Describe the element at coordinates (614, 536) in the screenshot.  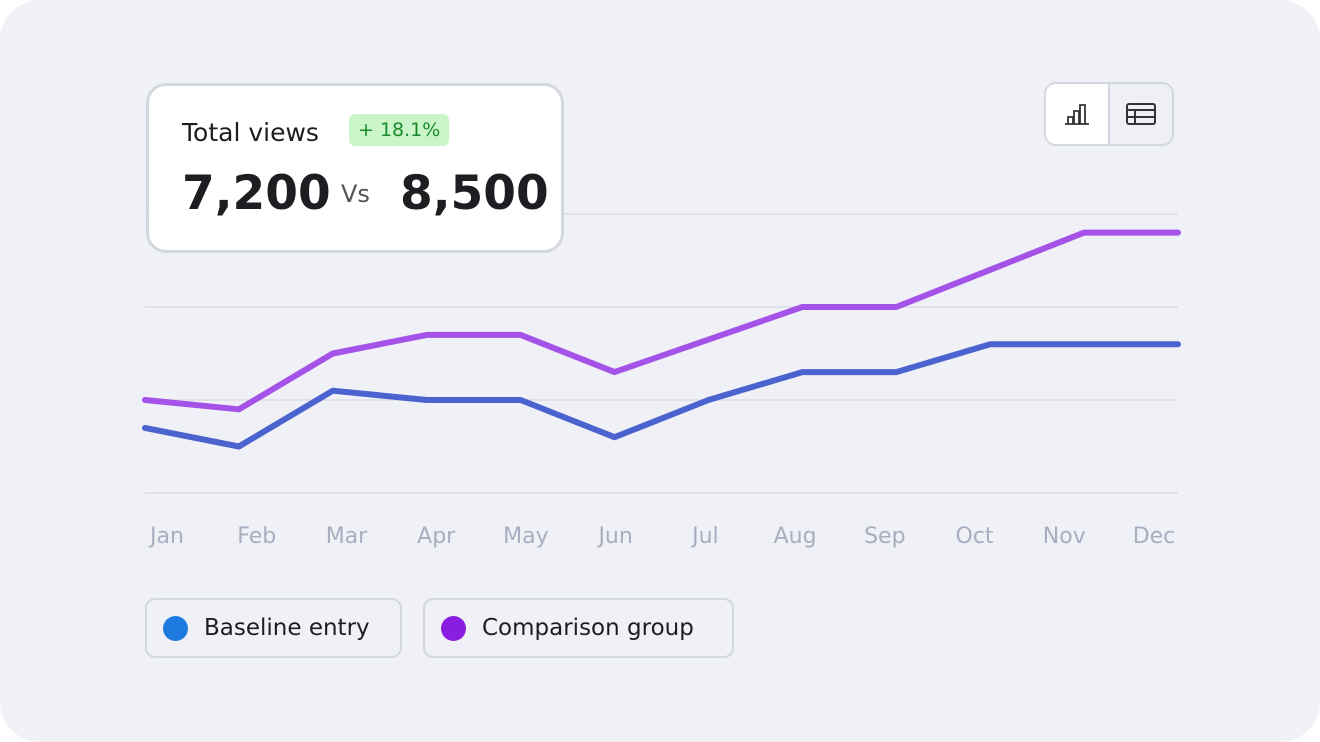
I see `x-tick-label: Jun` at that location.